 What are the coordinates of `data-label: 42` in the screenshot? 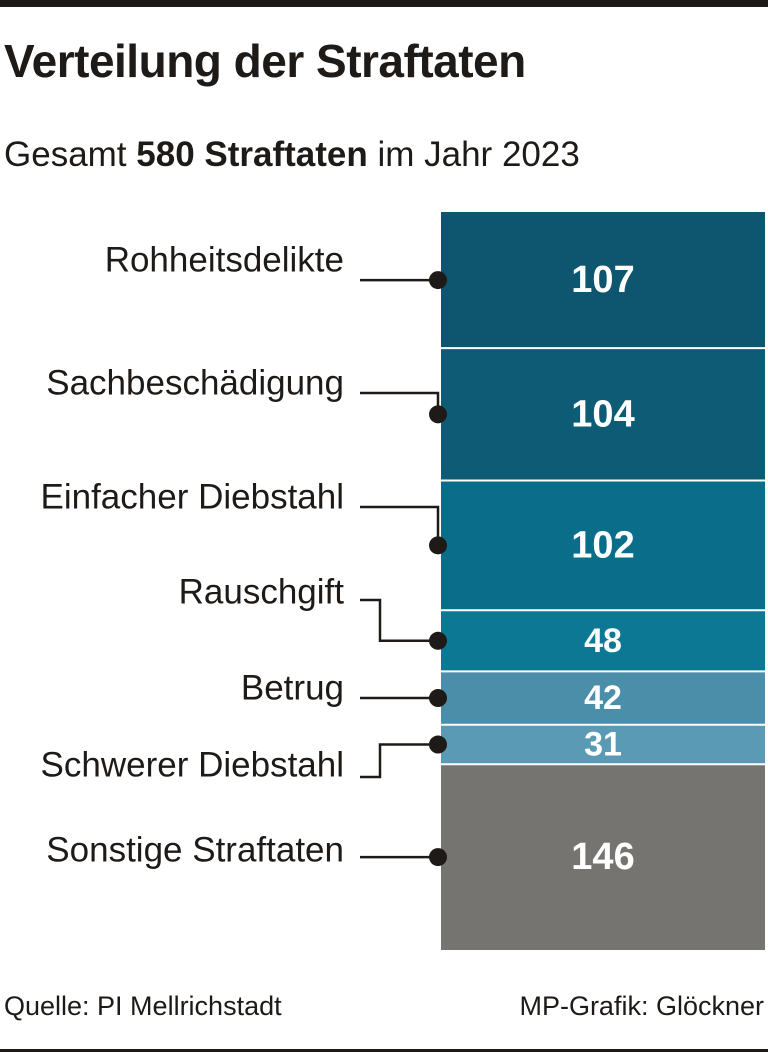 It's located at (603, 698).